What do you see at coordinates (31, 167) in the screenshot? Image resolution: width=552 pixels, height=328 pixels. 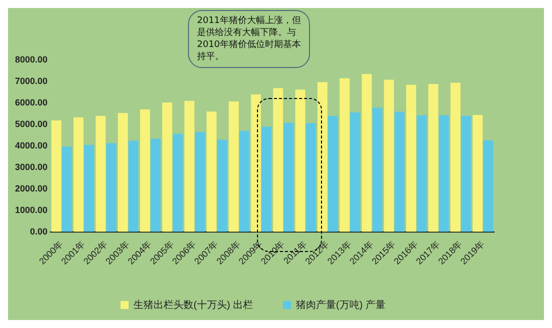 I see `y-tick-label: 3000.00` at bounding box center [31, 167].